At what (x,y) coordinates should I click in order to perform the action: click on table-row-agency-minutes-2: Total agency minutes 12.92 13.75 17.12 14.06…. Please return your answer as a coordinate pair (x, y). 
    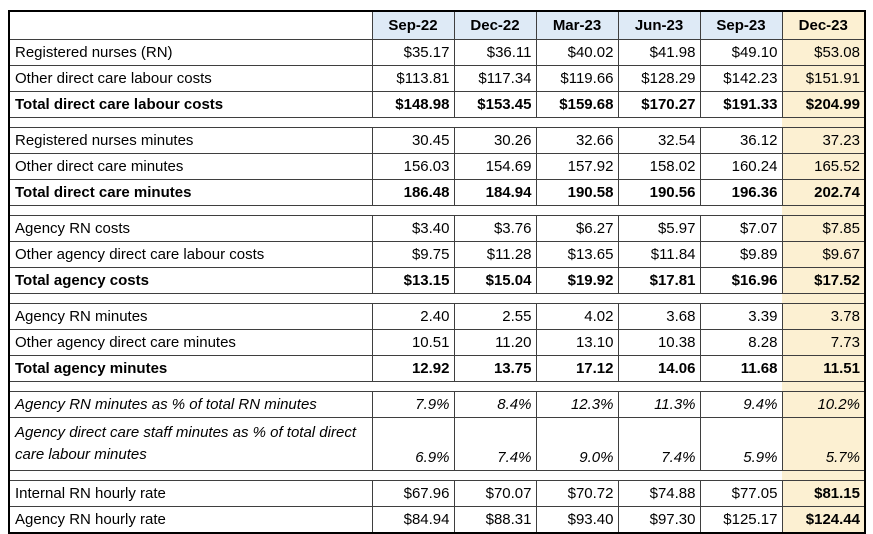
    Looking at the image, I should click on (437, 368).